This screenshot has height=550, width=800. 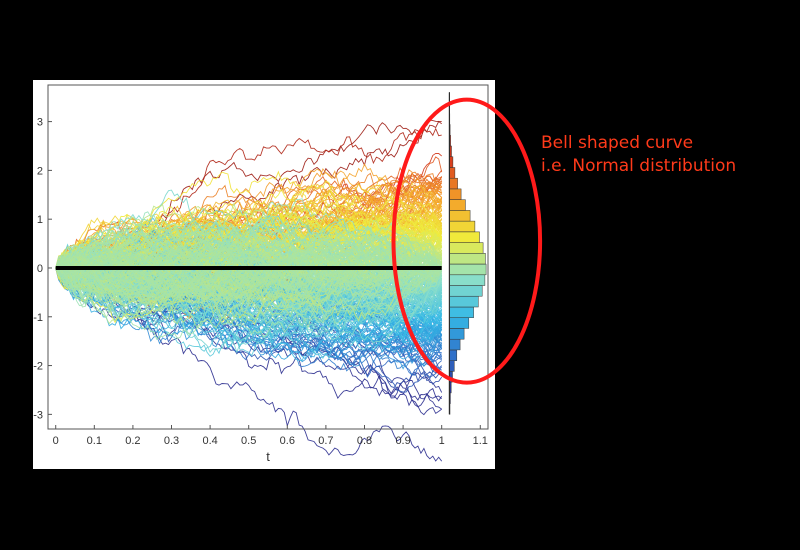 What do you see at coordinates (639, 166) in the screenshot?
I see `annotation-line-2: i.e. Normal distribution` at bounding box center [639, 166].